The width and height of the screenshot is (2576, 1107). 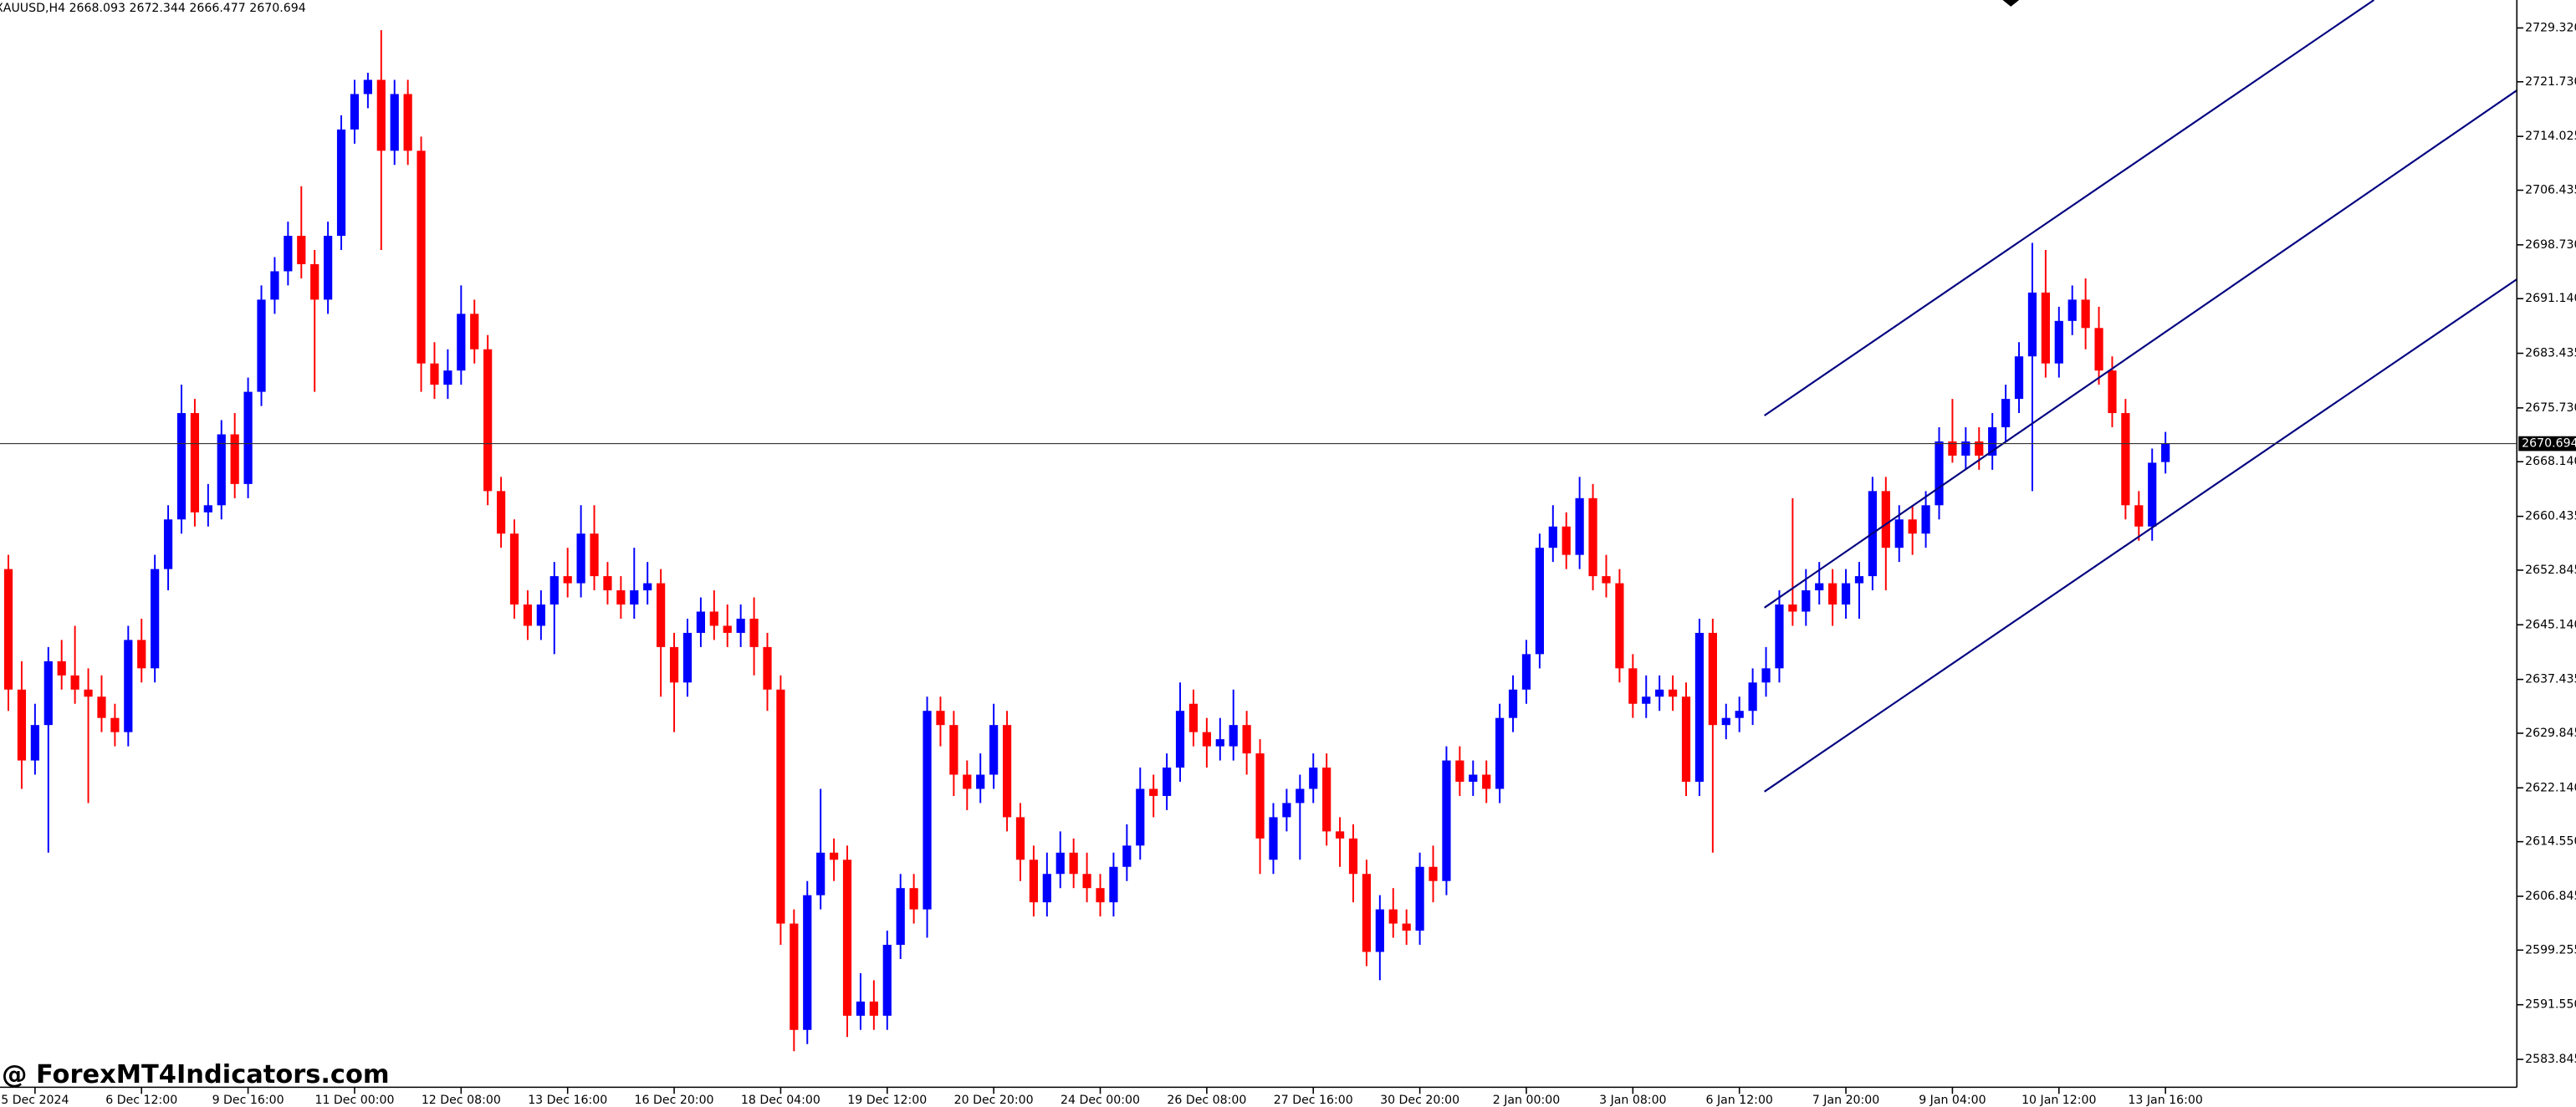 I want to click on y-tick-label: 2652.845, so click(x=2550, y=570).